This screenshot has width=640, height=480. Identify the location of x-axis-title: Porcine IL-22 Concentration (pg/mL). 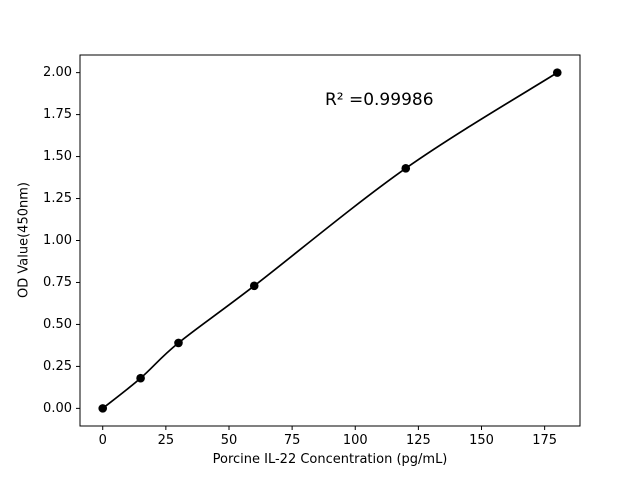
(330, 459).